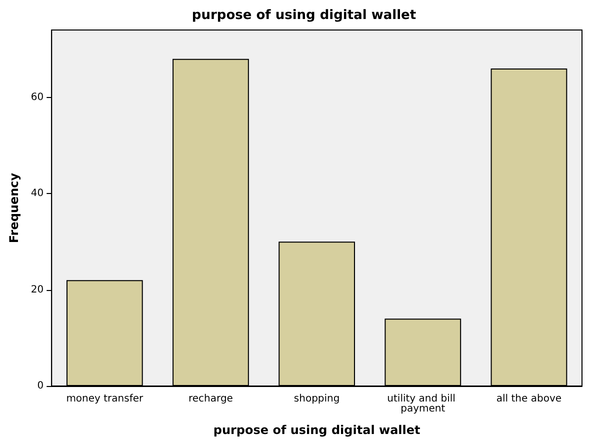 The height and width of the screenshot is (441, 608). What do you see at coordinates (37, 97) in the screenshot?
I see `y-tick-label: 60` at bounding box center [37, 97].